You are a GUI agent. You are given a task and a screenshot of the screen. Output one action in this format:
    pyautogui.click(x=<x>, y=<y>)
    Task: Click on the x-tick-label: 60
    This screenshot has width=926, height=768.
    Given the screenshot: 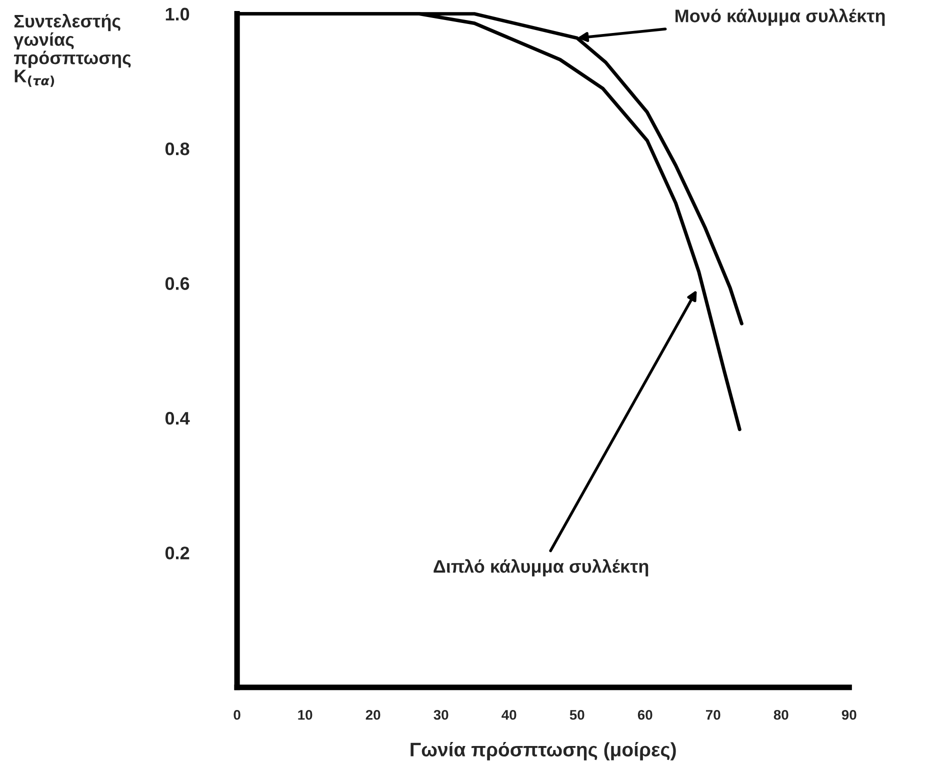 What is the action you would take?
    pyautogui.click(x=645, y=715)
    